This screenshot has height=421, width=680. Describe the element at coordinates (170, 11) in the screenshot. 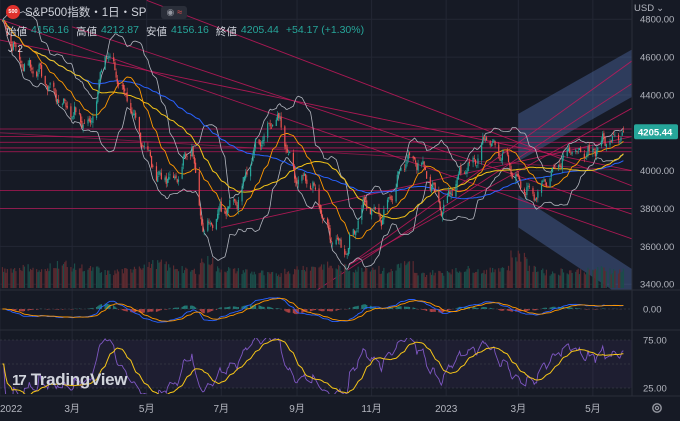

I see `eye-icon: ◉` at that location.